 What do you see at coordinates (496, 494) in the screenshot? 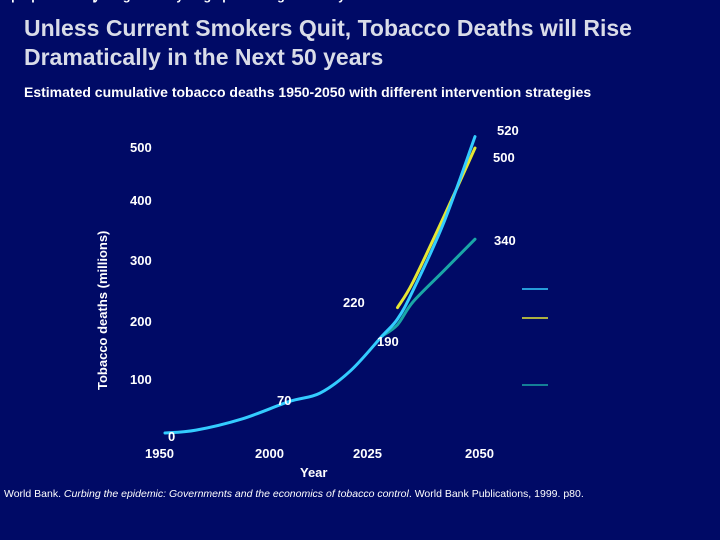
I see `source-suffix: . World Bank Publications, 1999. p80.` at bounding box center [496, 494].